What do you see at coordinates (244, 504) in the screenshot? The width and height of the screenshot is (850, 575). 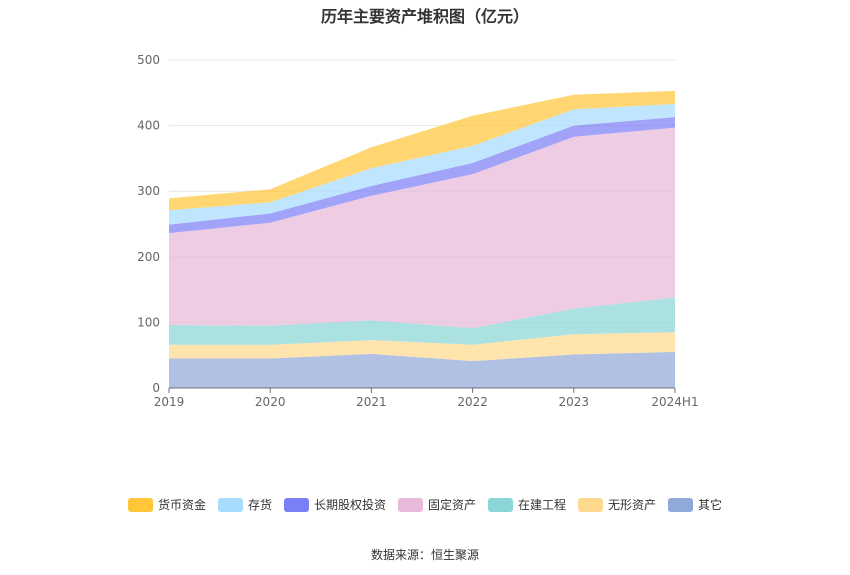 I see `legend-item: 存货` at bounding box center [244, 504].